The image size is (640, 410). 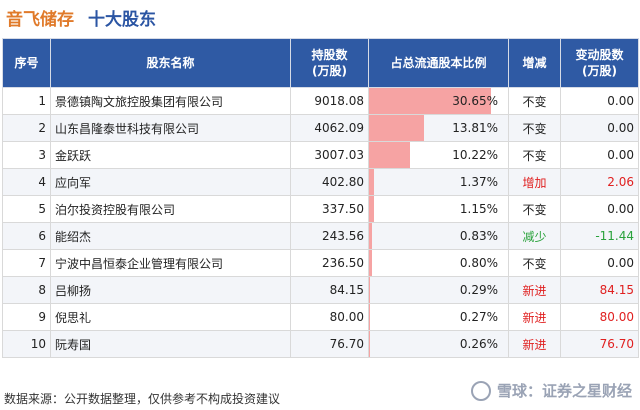 What do you see at coordinates (599, 344) in the screenshot?
I see `row-change: 76.70` at bounding box center [599, 344].